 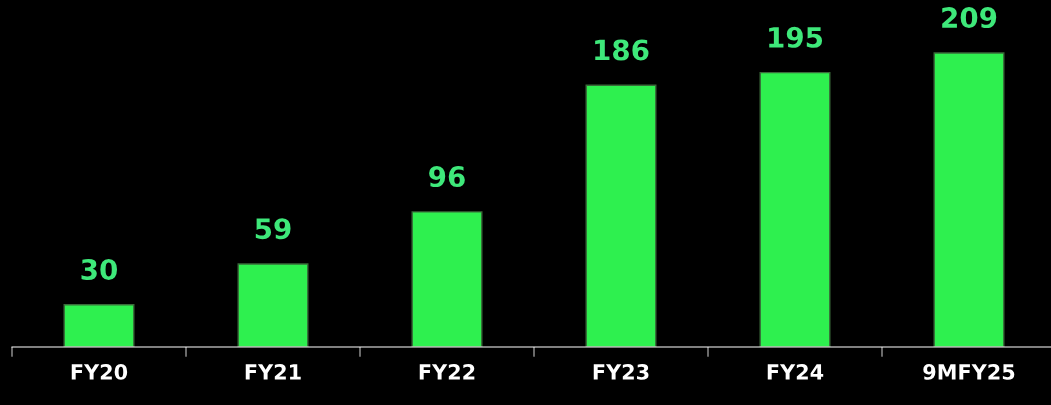 I want to click on data-label: 59, so click(x=273, y=229).